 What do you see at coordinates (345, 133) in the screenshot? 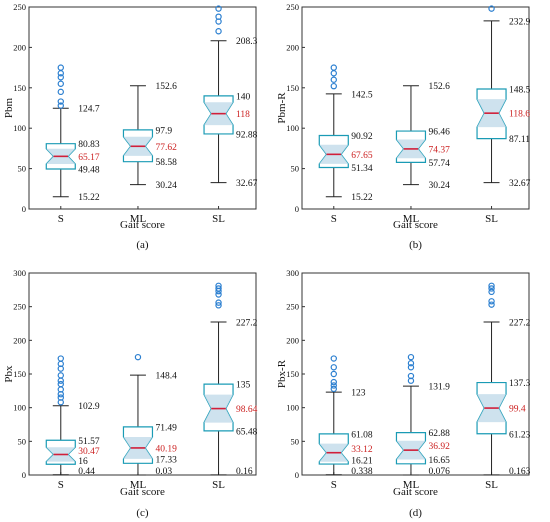
I see `box-s: 142.5 90.92 67.65 51.34 15.22` at bounding box center [345, 133].